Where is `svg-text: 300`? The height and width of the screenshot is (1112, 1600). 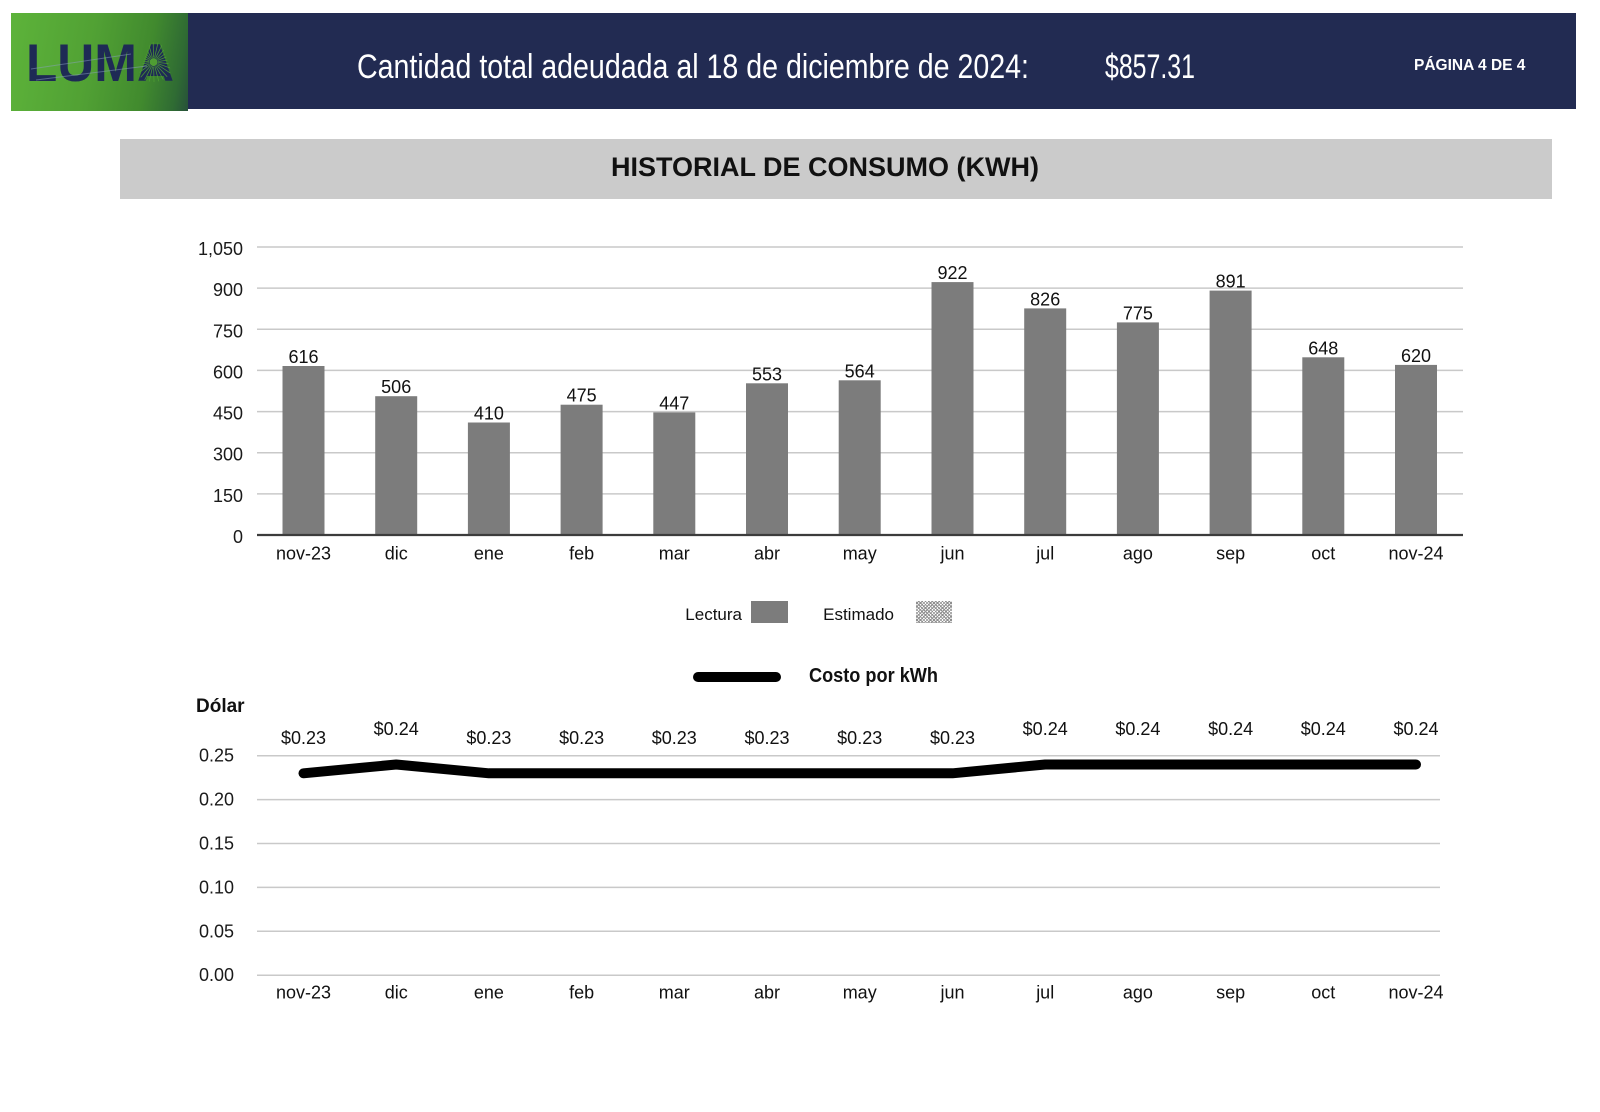 svg-text: 300 is located at coordinates (228, 455).